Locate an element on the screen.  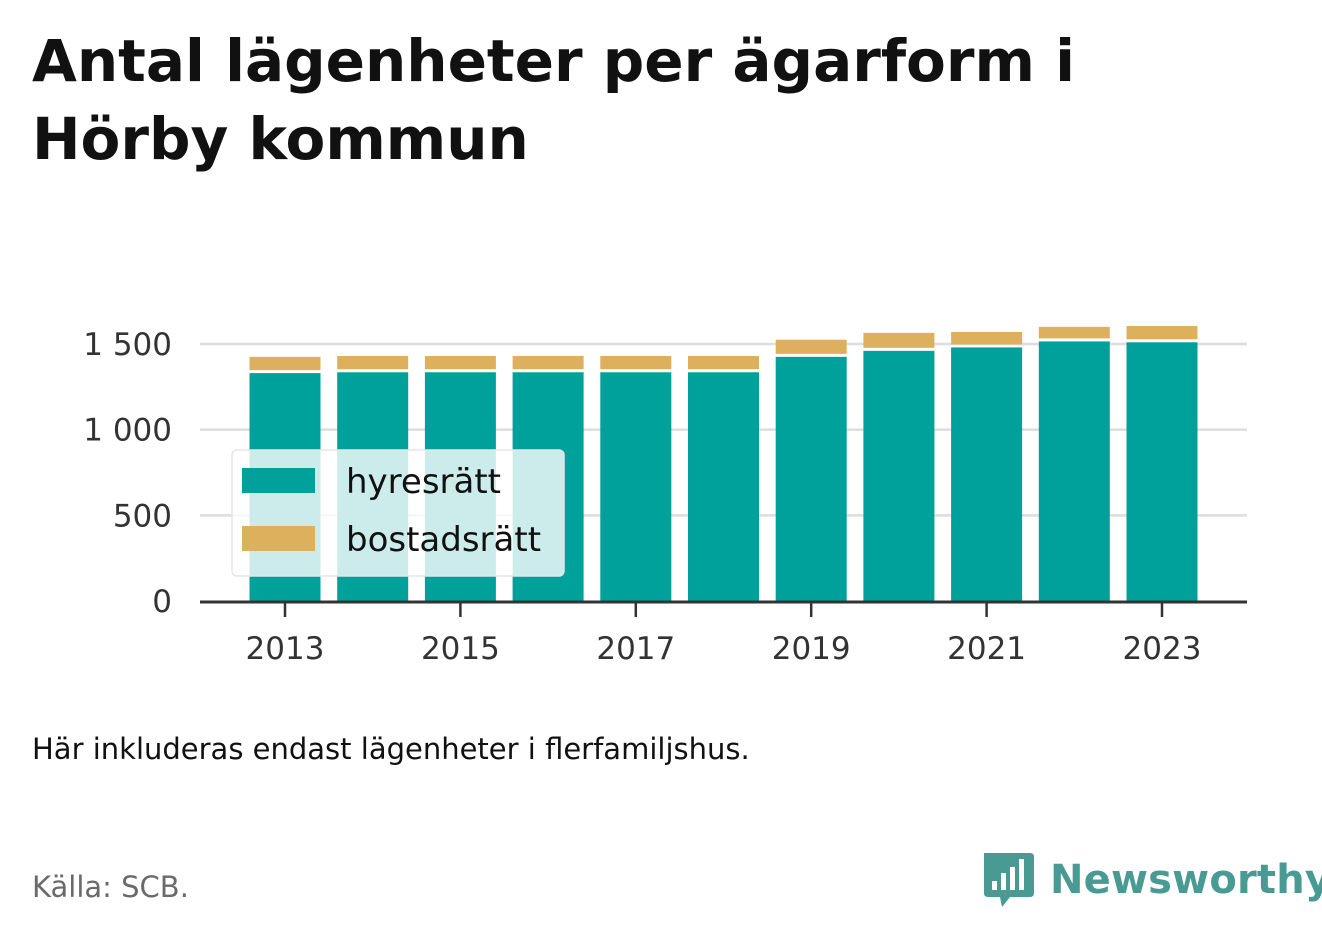
legend-swatch-bostadsratt is located at coordinates (278, 538).